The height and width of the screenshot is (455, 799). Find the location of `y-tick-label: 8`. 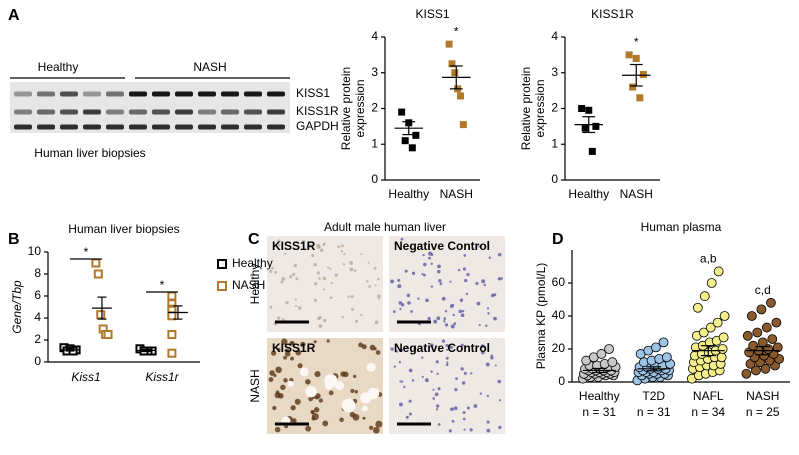

y-tick-label: 8 is located at coordinates (37, 273).